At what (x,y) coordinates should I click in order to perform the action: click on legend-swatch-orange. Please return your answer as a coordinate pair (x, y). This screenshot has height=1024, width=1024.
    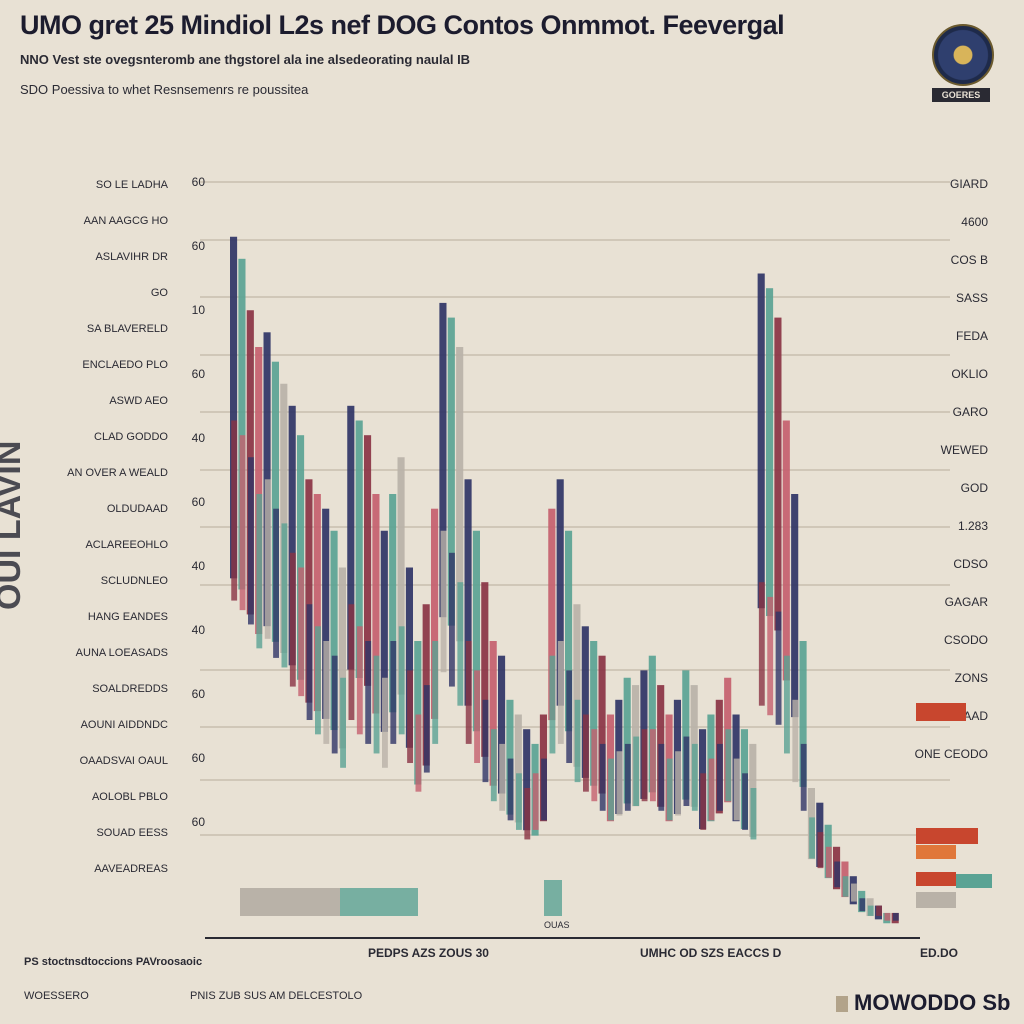
    Looking at the image, I should click on (936, 852).